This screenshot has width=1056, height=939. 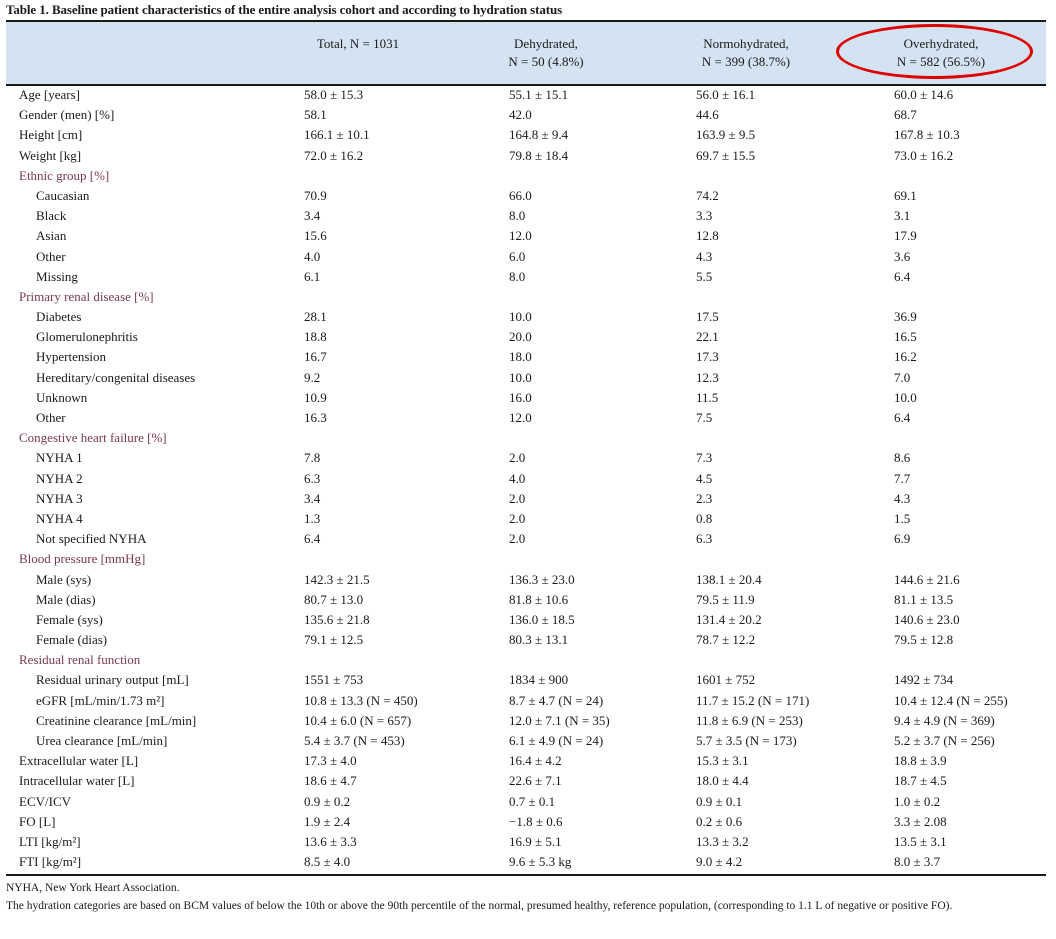 I want to click on row-label: Other, so click(x=51, y=417).